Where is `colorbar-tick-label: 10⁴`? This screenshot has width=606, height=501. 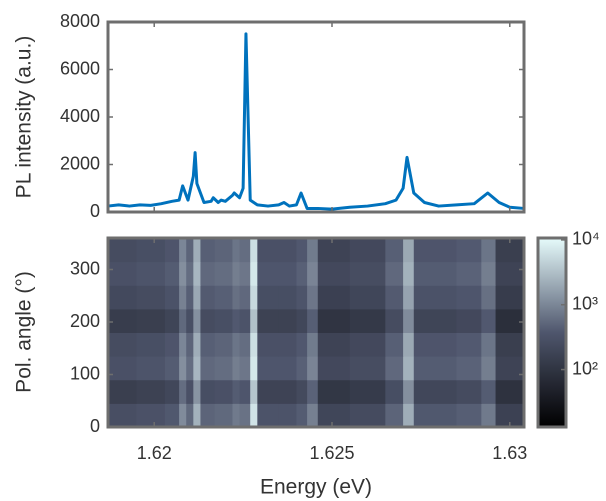 colorbar-tick-label: 10⁴ is located at coordinates (586, 239).